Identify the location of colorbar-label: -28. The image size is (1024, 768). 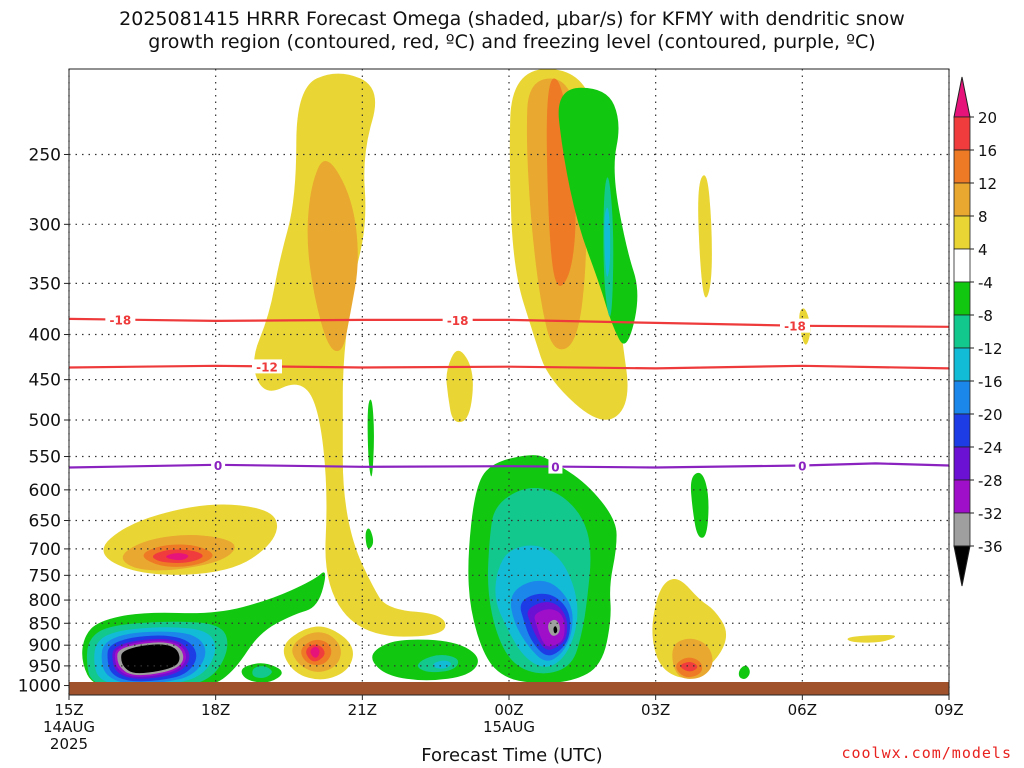
(990, 481).